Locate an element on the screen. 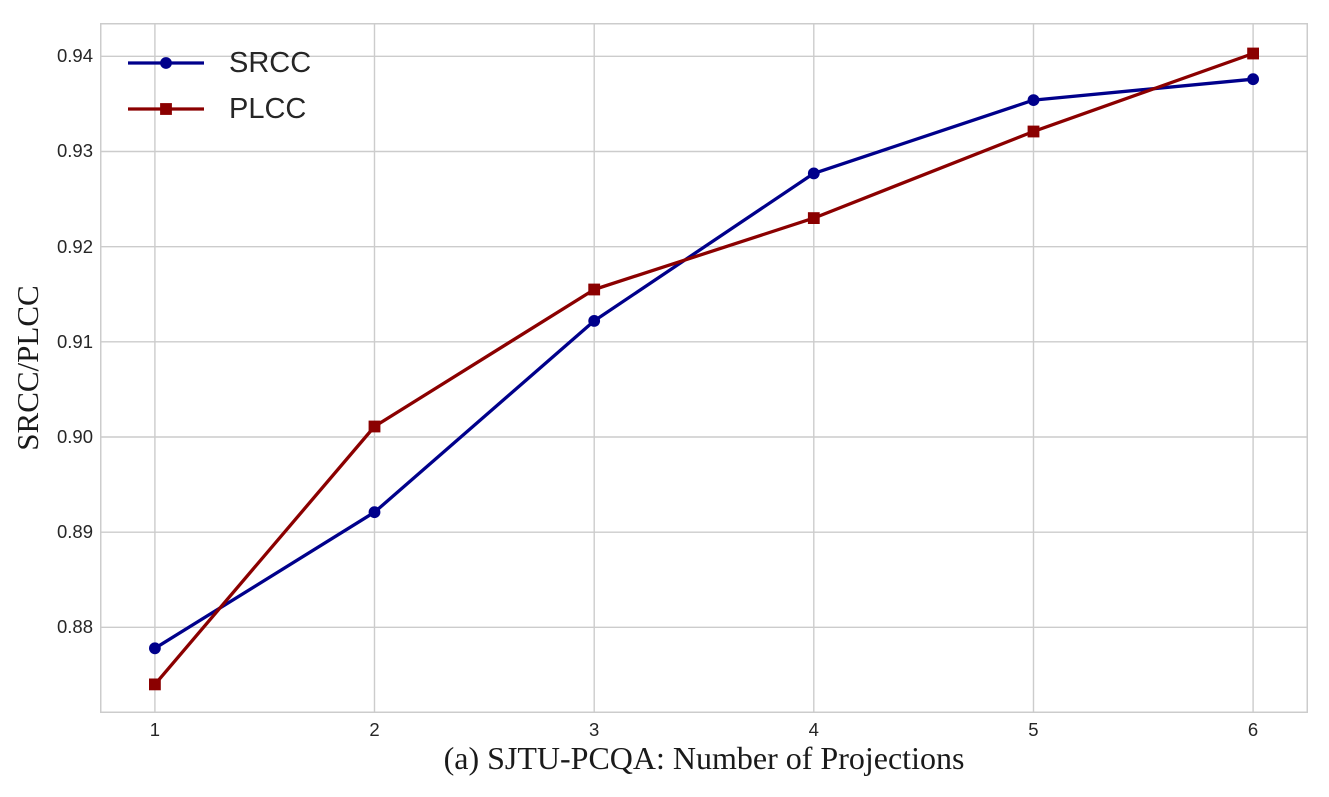 The height and width of the screenshot is (797, 1329). plcc-line-marker-icon is located at coordinates (166, 109).